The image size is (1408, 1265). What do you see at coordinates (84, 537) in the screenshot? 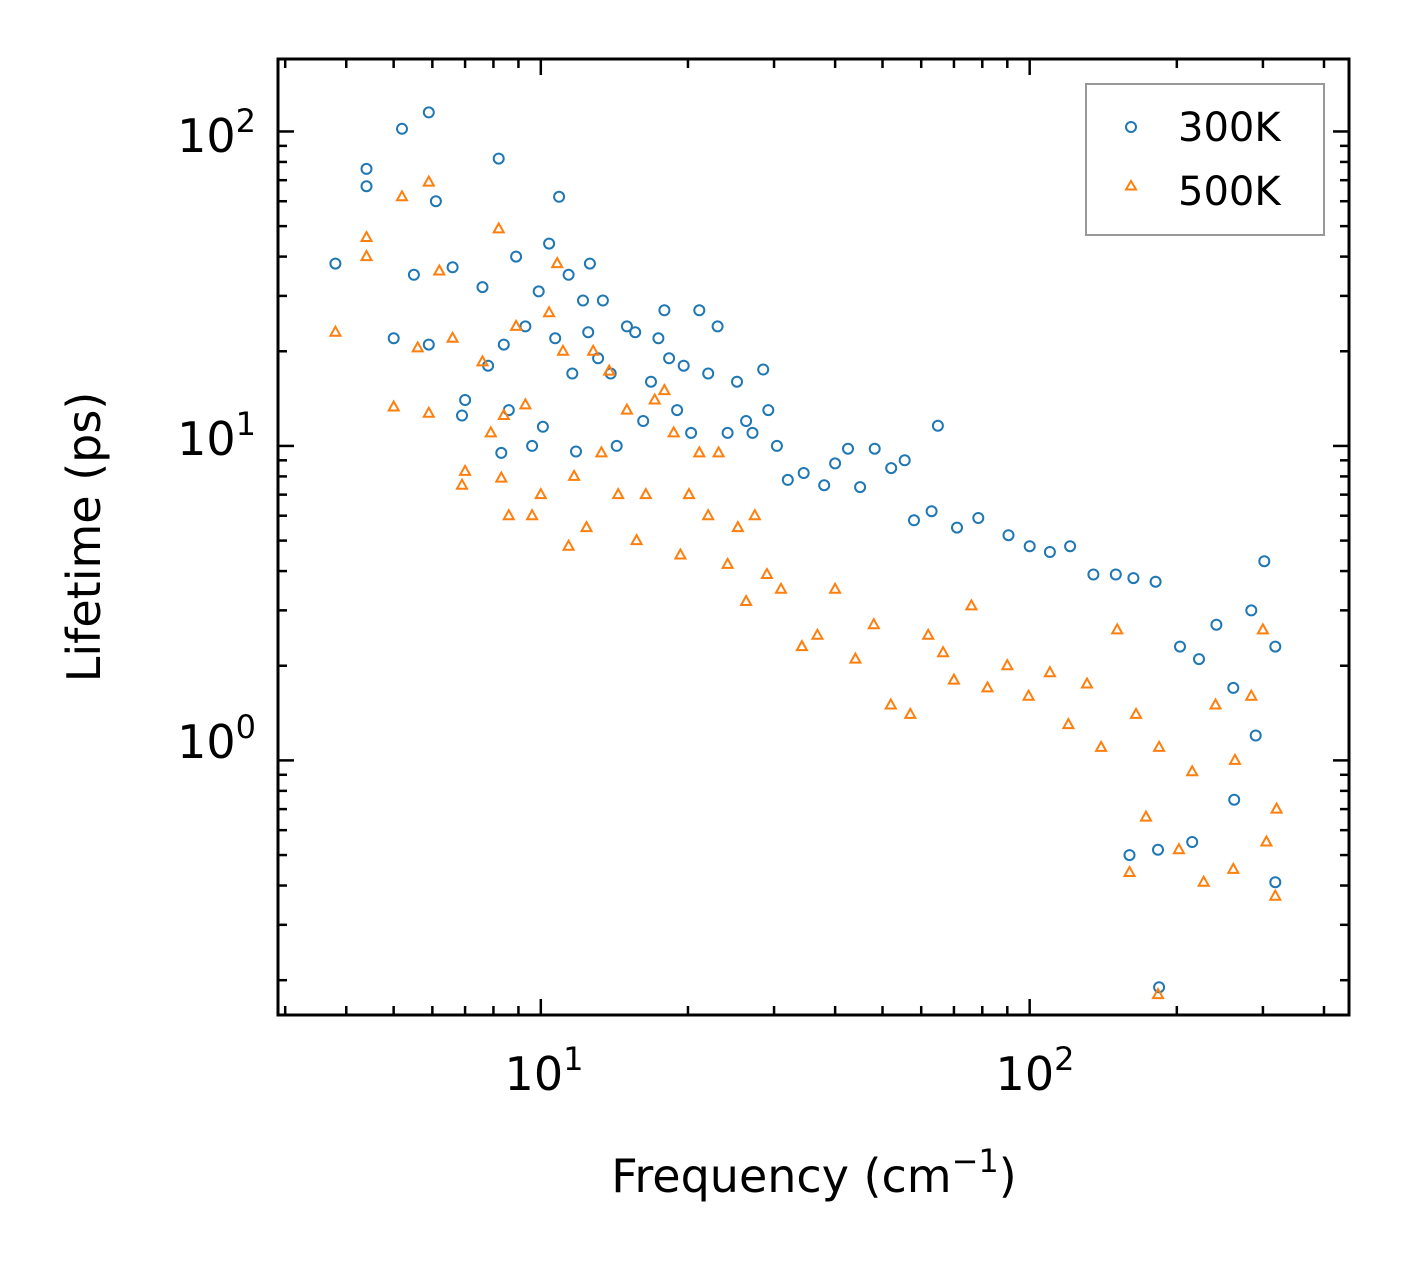
I see `y-axis-label: Lifetime (ps)` at bounding box center [84, 537].